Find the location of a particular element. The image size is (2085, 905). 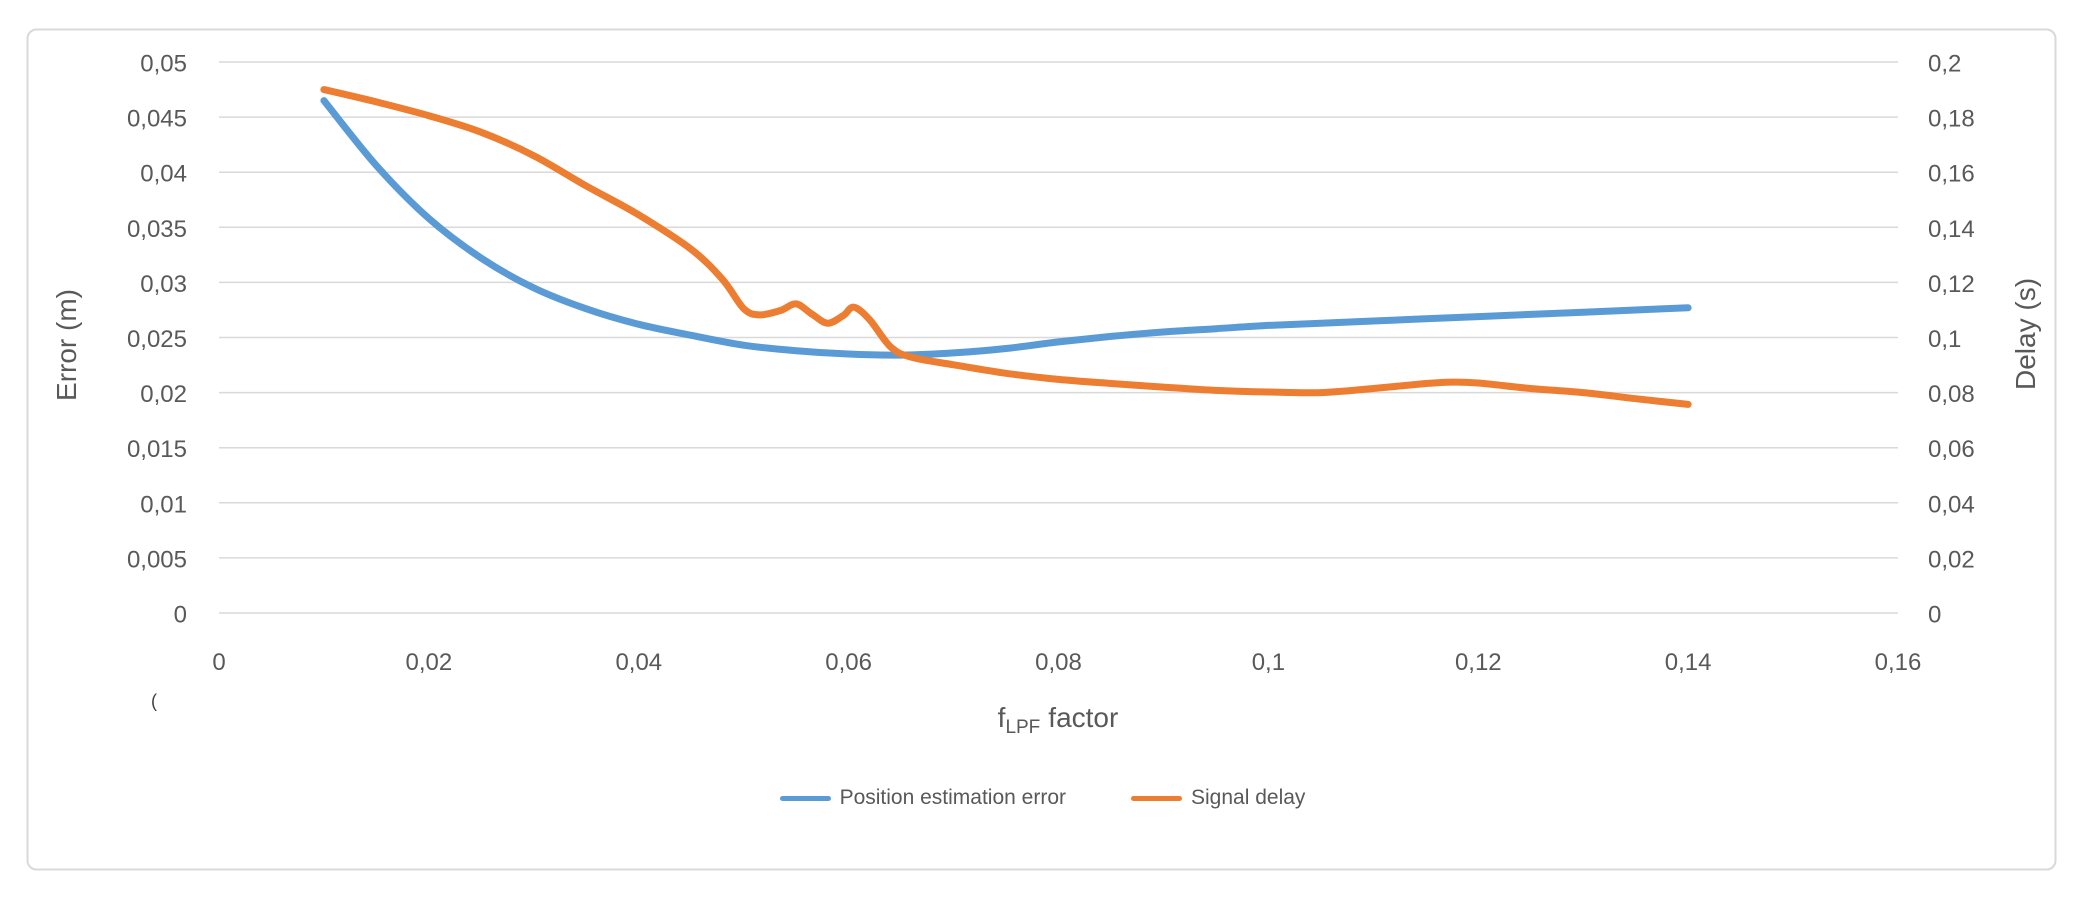

legend: Position estimation error Signal delay is located at coordinates (1042, 798).